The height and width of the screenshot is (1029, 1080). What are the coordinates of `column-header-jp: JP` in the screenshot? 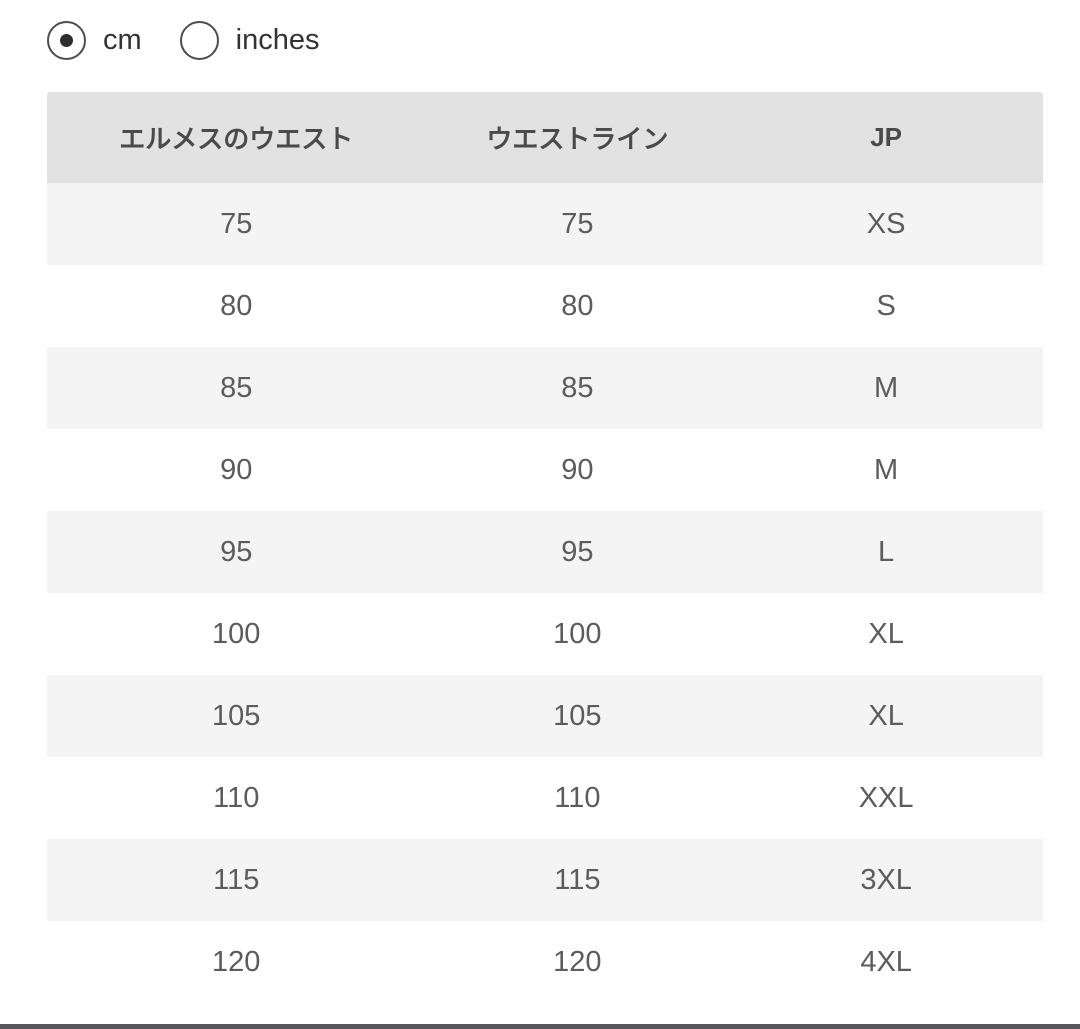 It's located at (886, 137).